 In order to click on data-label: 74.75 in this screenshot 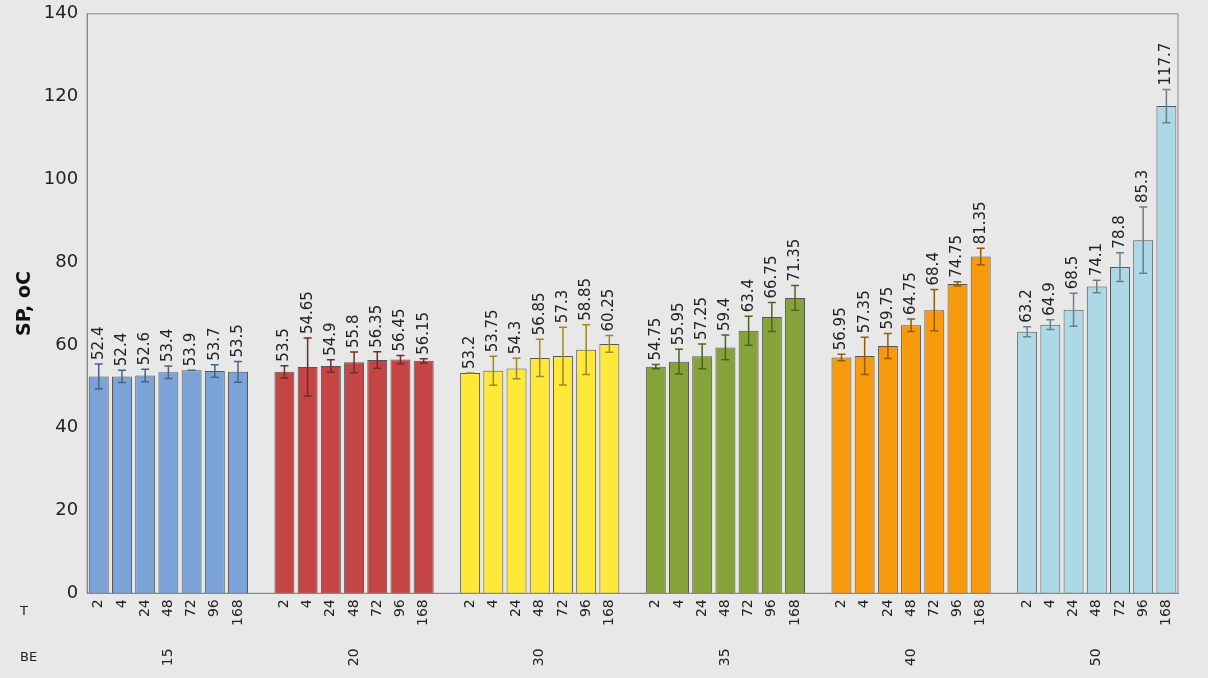, I will do `click(956, 256)`.